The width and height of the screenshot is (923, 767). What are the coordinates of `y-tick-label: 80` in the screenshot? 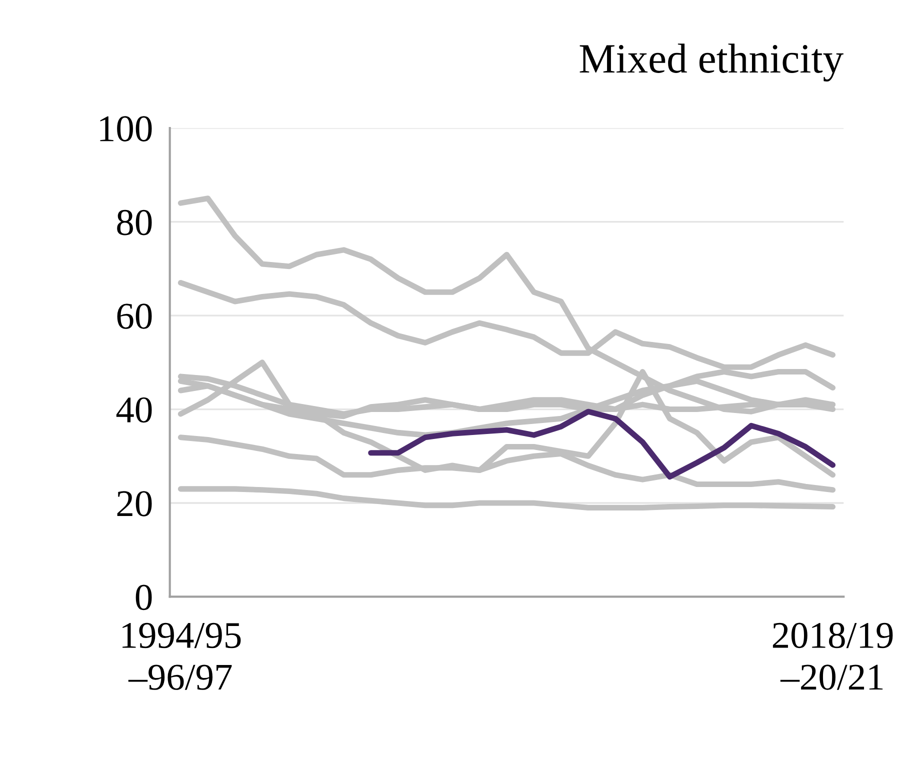 It's located at (134, 223).